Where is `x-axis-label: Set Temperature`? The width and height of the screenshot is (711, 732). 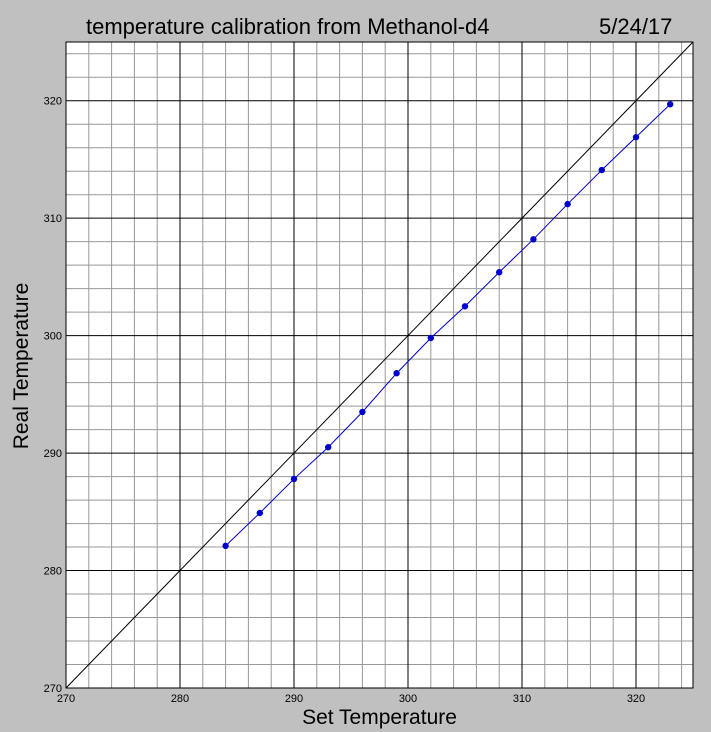
x-axis-label: Set Temperature is located at coordinates (379, 717).